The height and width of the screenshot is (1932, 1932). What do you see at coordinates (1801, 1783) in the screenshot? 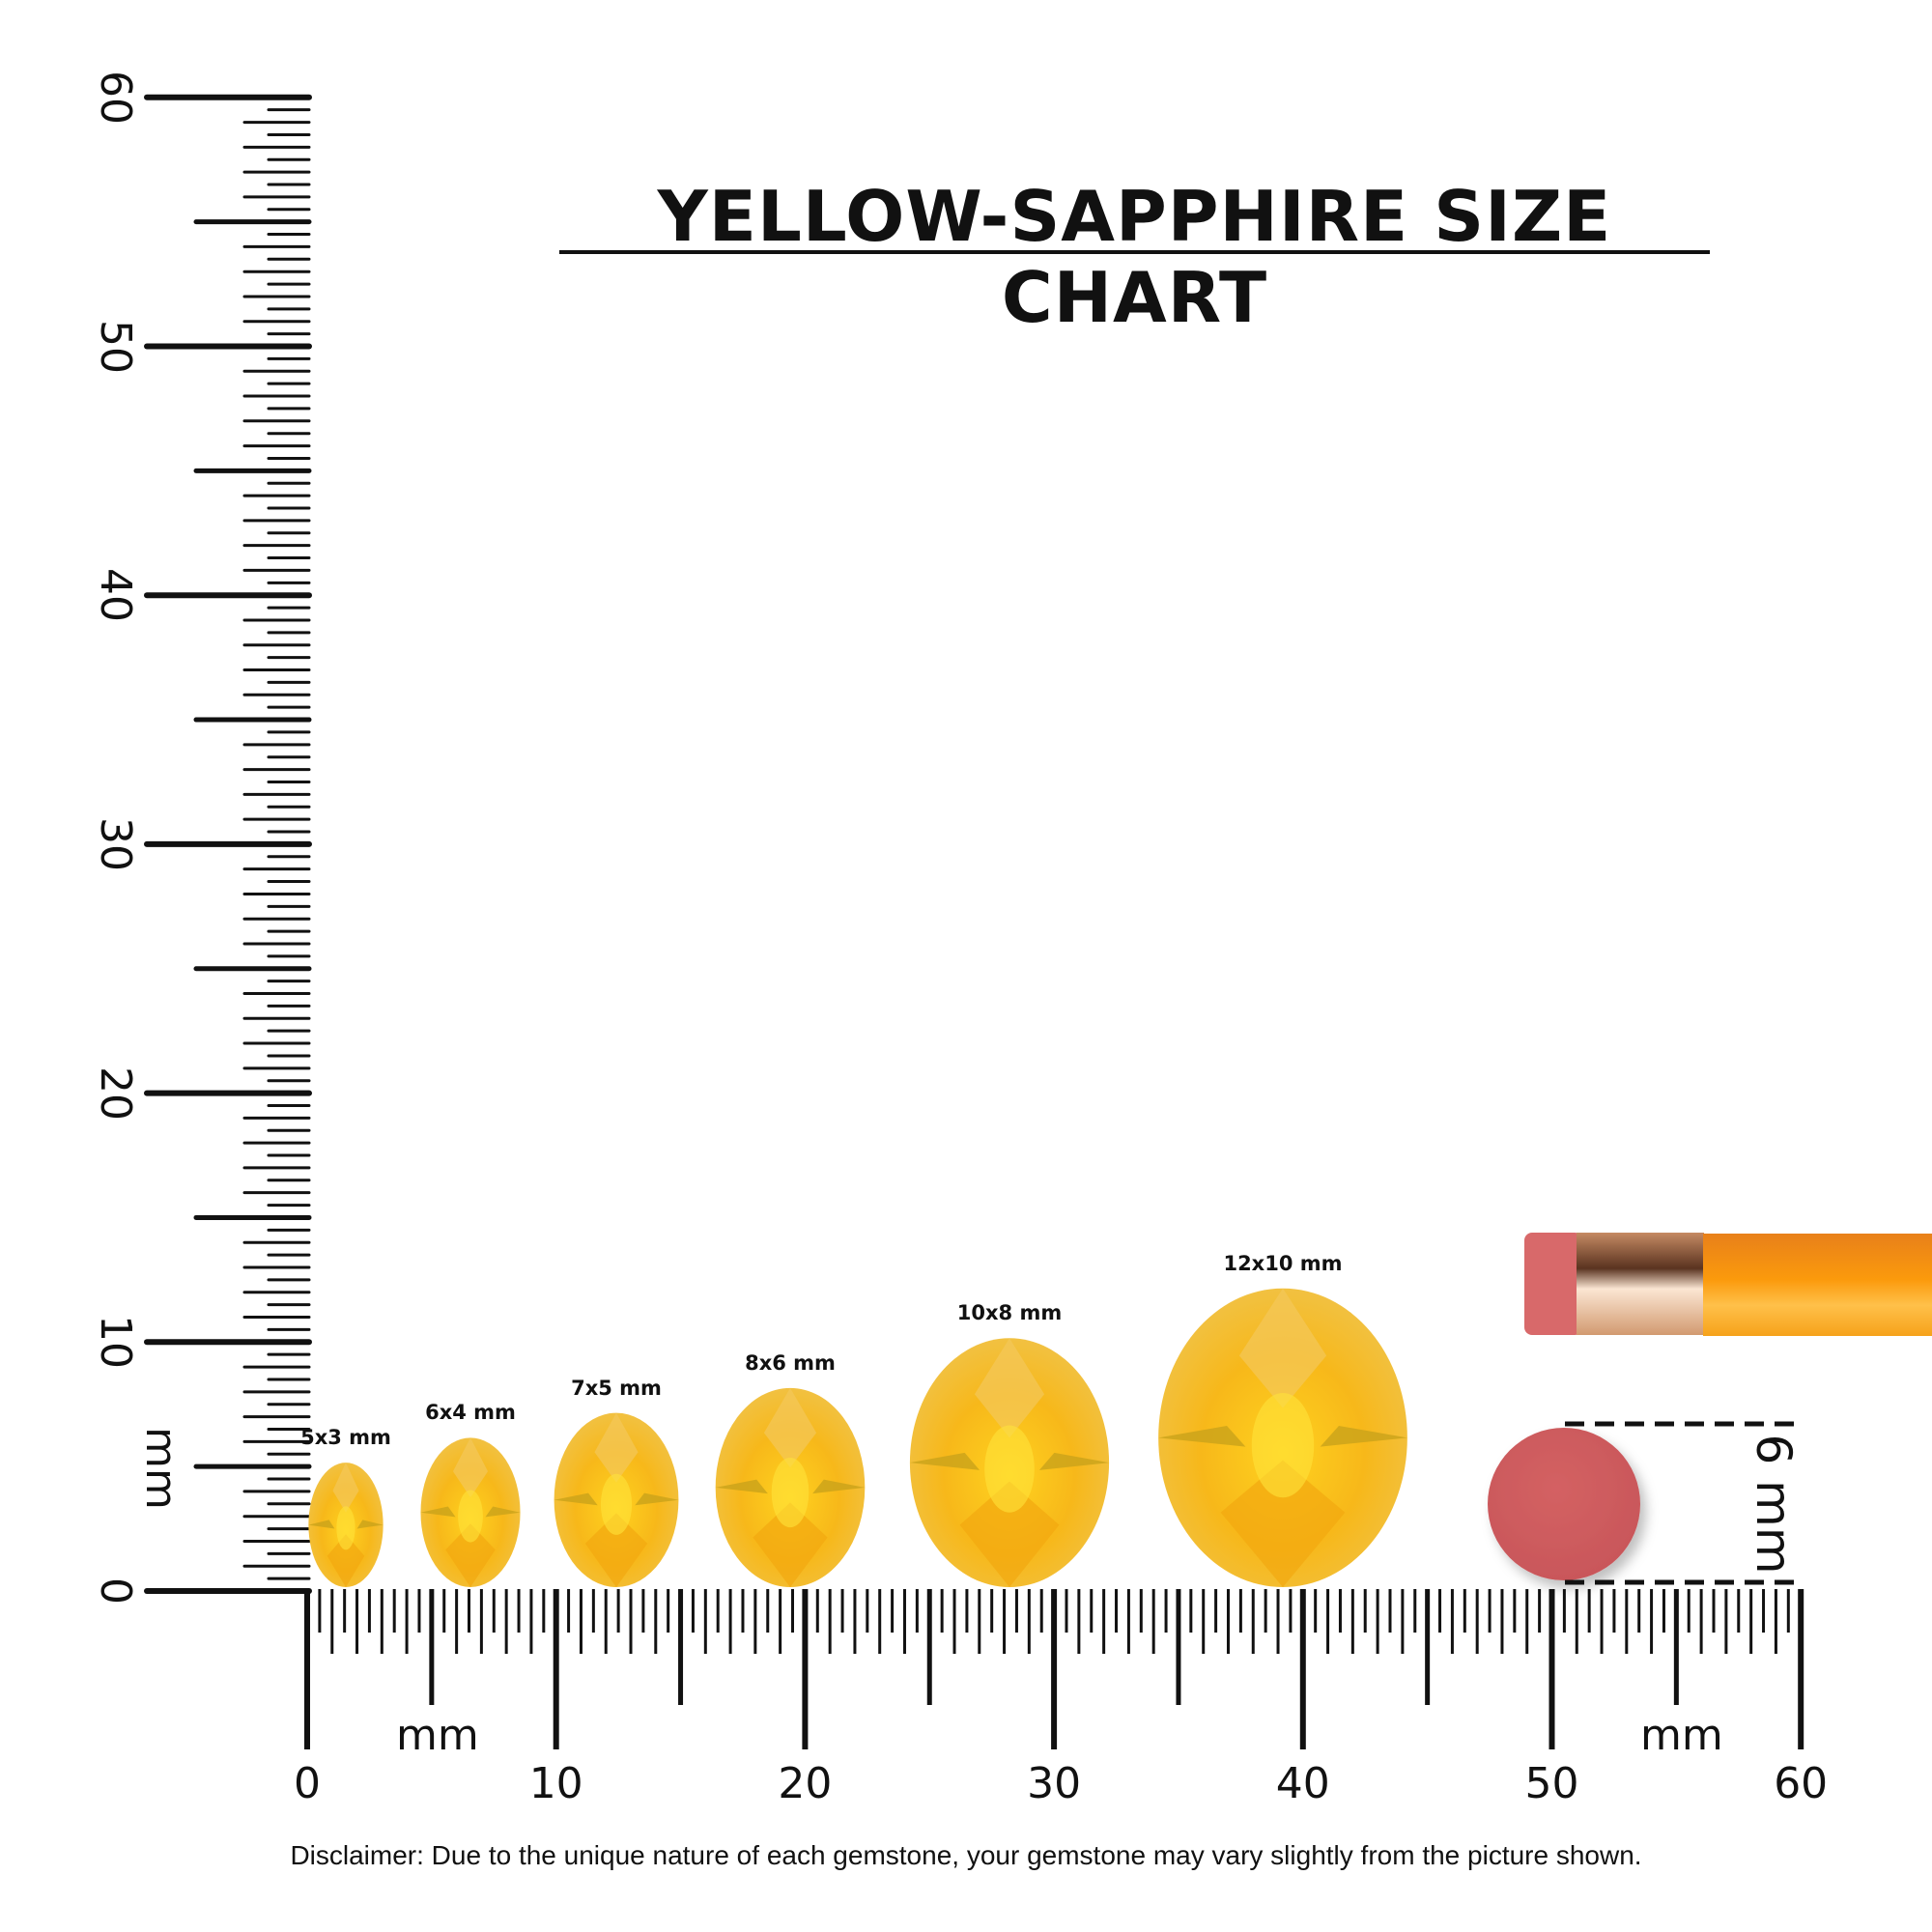
I see `horizontal-tick-label: 60` at bounding box center [1801, 1783].